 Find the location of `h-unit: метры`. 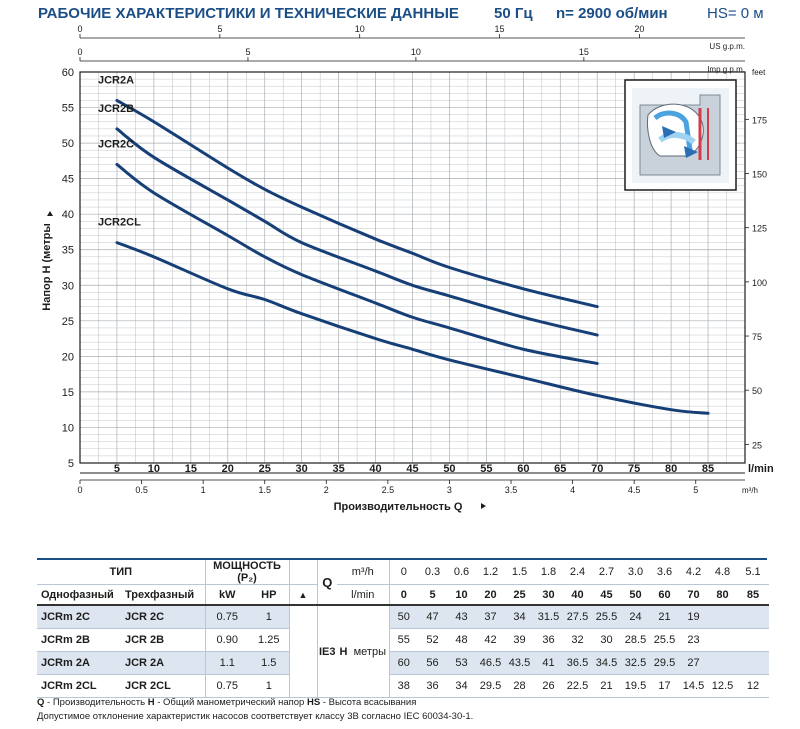

h-unit: метры is located at coordinates (369, 651).